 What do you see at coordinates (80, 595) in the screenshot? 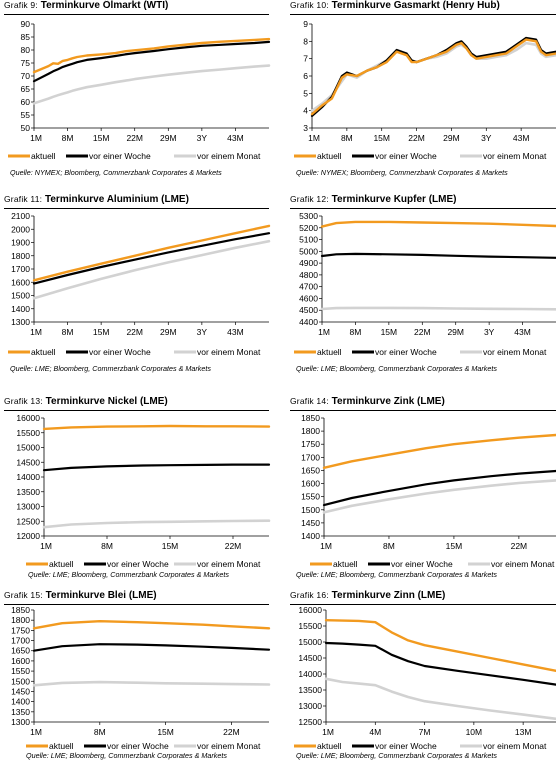
I see `chart-title: Grafik 15: Terminkurve Blei (LME)` at bounding box center [80, 595].